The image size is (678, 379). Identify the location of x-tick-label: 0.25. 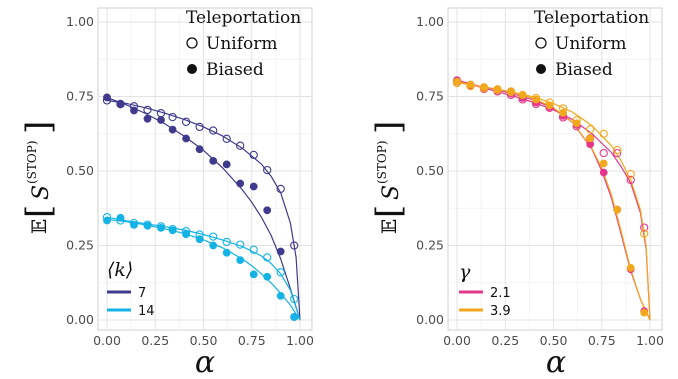
(155, 340).